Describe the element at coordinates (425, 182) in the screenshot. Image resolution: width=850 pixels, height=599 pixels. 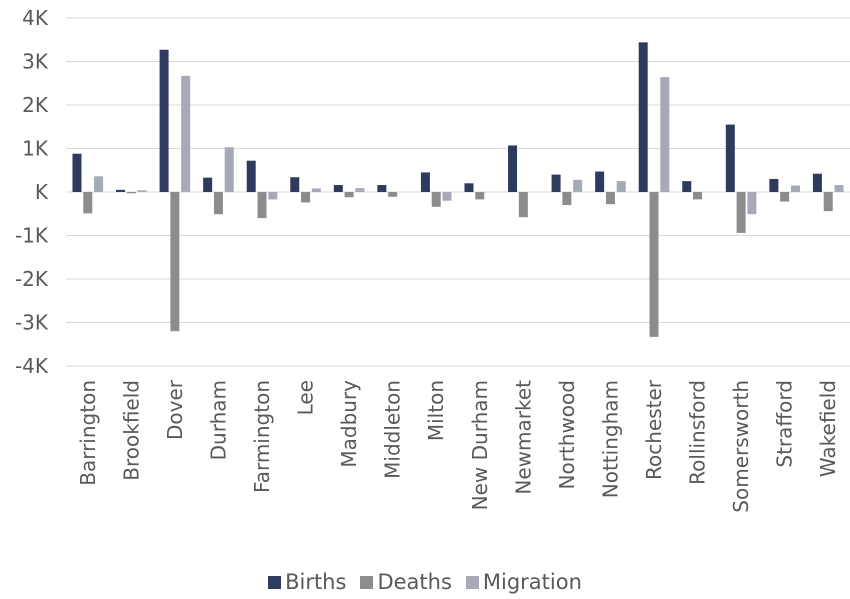
I see `bar-births-milton` at that location.